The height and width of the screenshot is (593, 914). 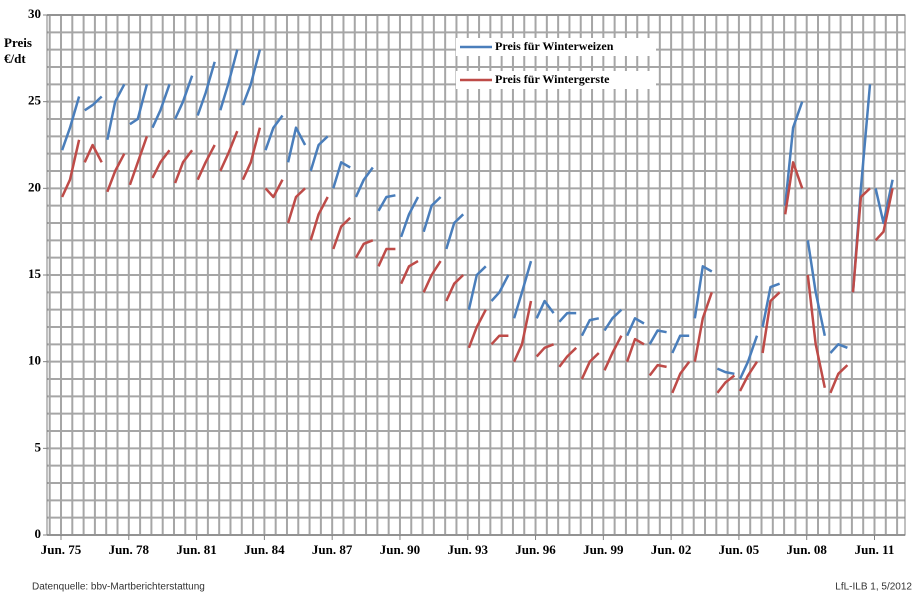 What do you see at coordinates (873, 587) in the screenshot?
I see `credit-note: LfL-ILB 1, 5/2012` at bounding box center [873, 587].